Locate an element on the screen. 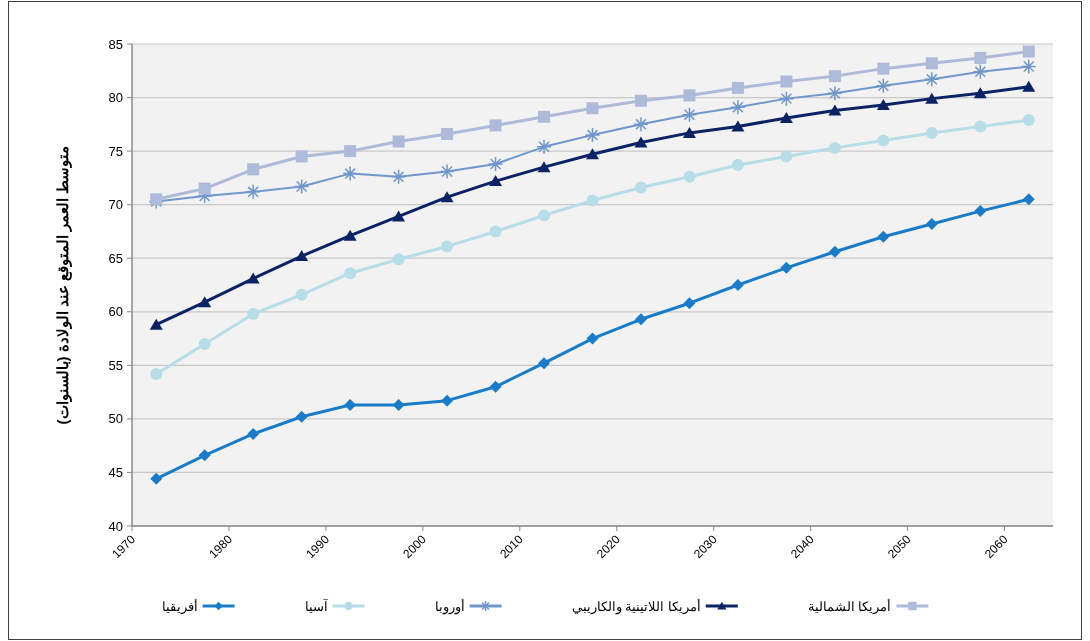 The image size is (1090, 641). legend-label: أفريقيا is located at coordinates (179, 606).